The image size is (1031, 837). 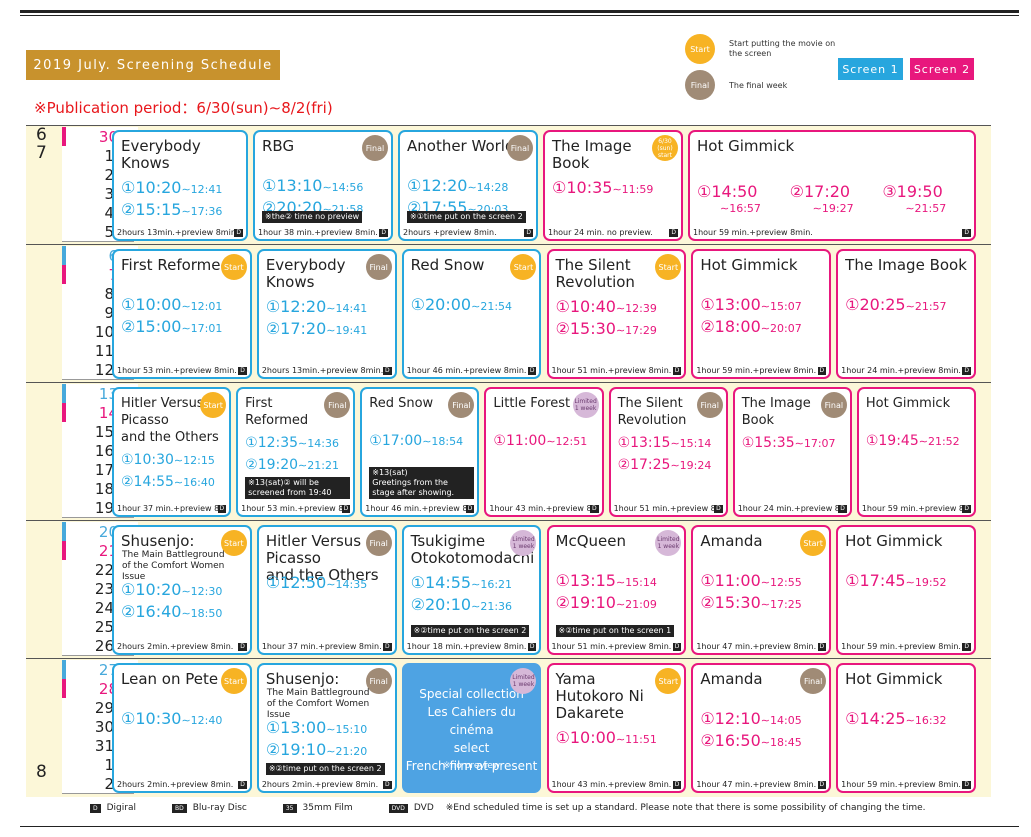 What do you see at coordinates (466, 646) in the screenshot?
I see `runtime-text: 1hour 18 min.+preview 8min.` at bounding box center [466, 646].